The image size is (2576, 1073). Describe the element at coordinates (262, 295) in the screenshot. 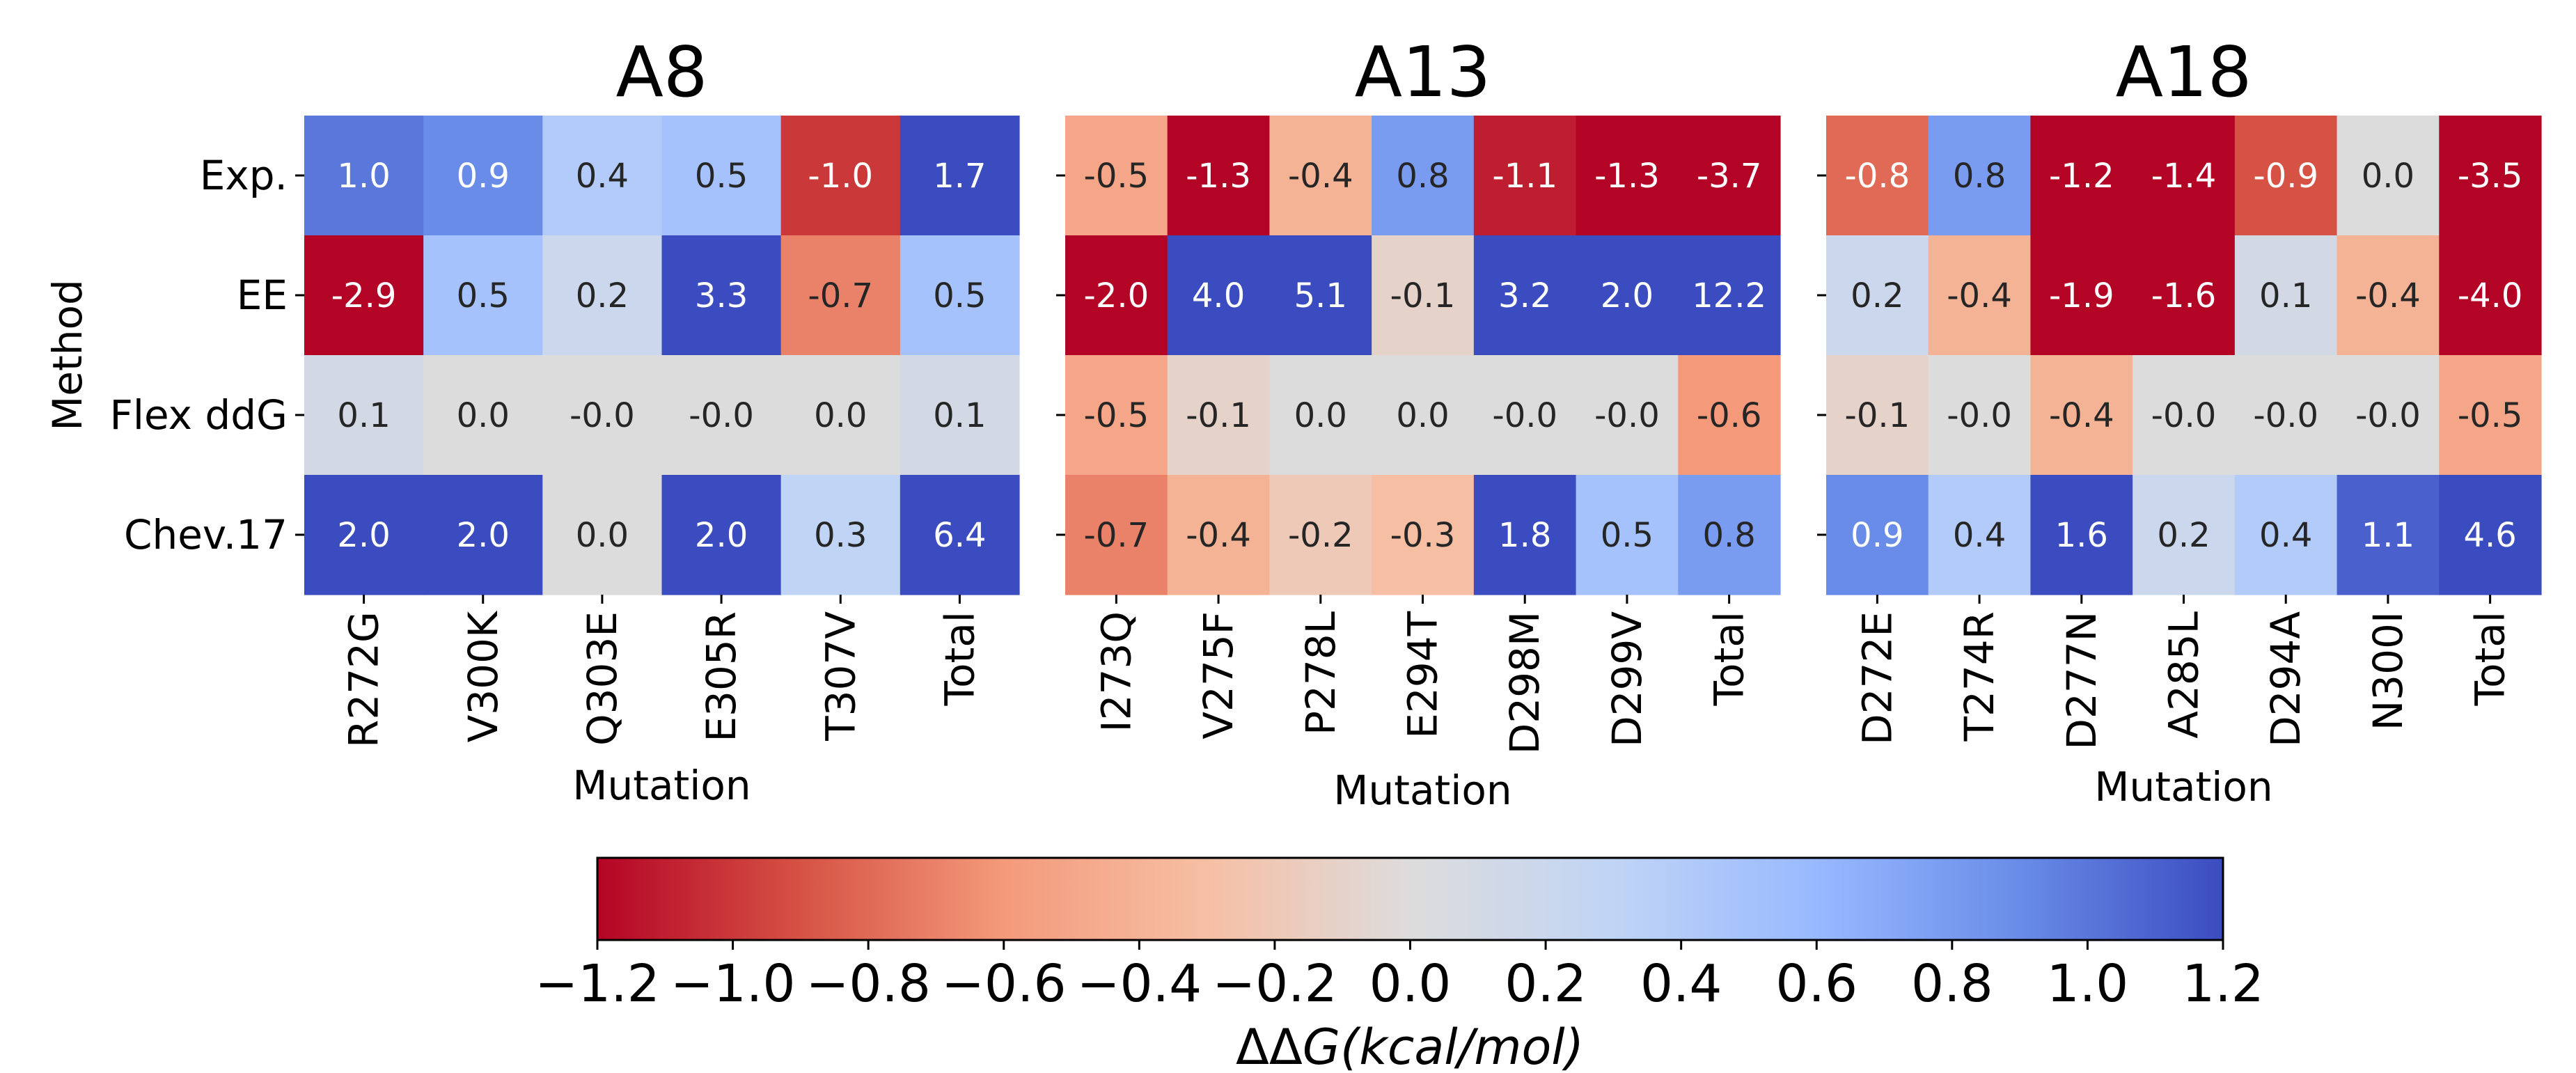

I see `row-tick-label: EE` at that location.